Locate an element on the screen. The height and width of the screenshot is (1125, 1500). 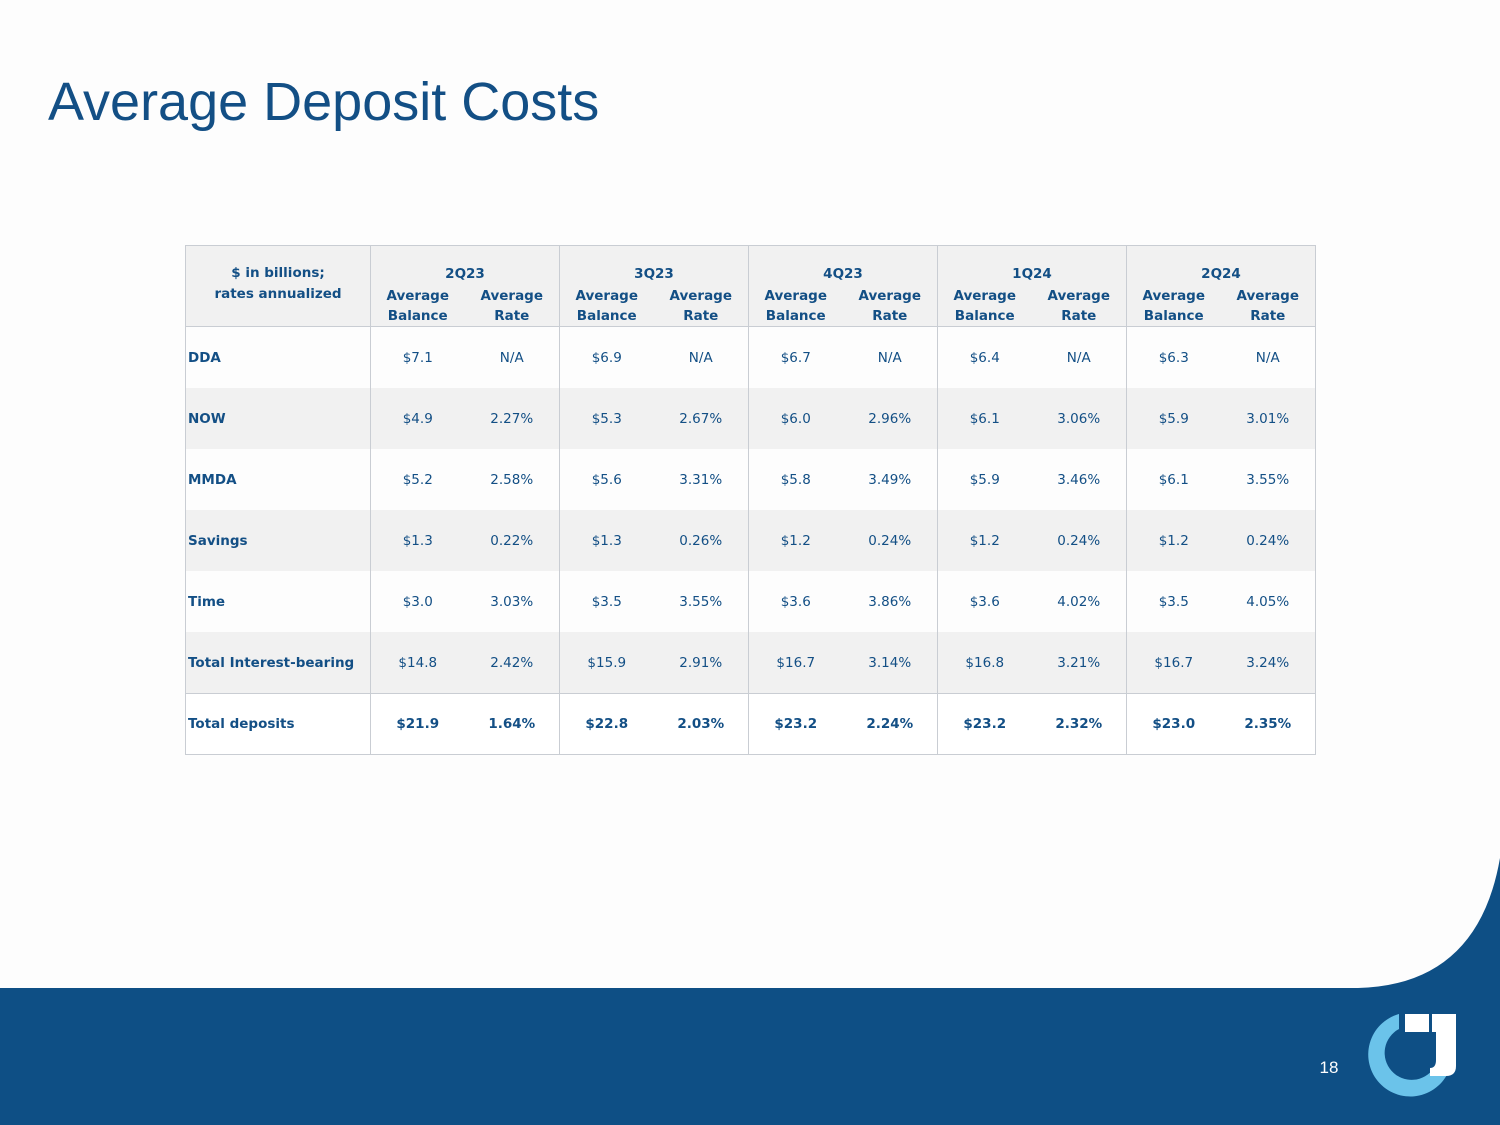
average-rate-cell: 3.49% is located at coordinates (890, 479).